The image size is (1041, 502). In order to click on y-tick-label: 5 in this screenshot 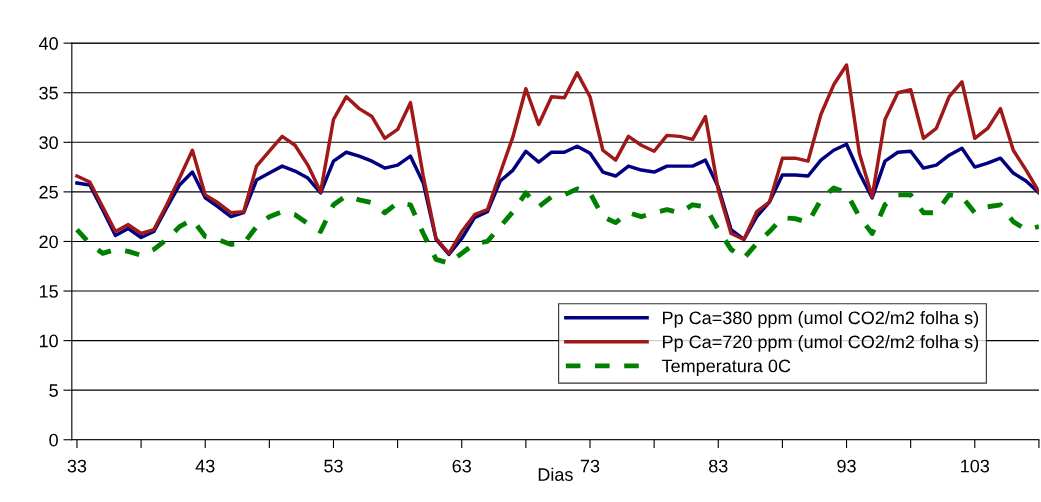, I will do `click(53, 390)`.